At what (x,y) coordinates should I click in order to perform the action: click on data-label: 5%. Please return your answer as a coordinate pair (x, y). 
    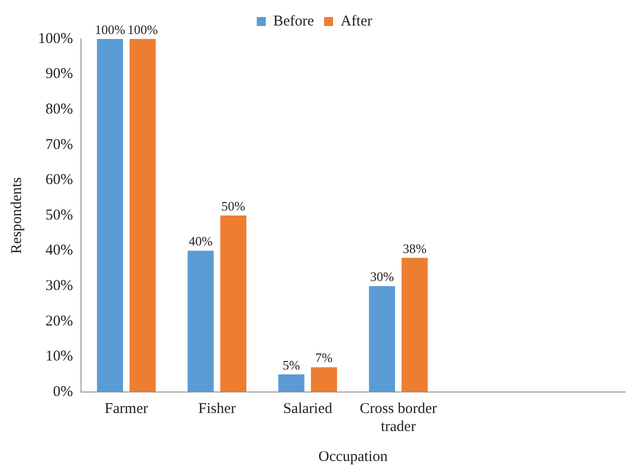
    Looking at the image, I should click on (291, 364).